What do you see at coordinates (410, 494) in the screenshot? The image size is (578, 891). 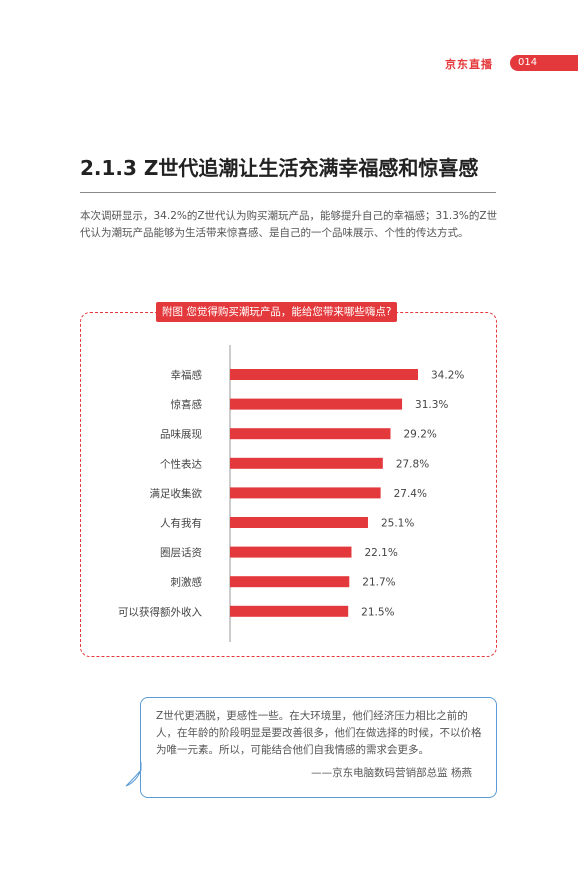 I see `value-label: 27.4%` at bounding box center [410, 494].